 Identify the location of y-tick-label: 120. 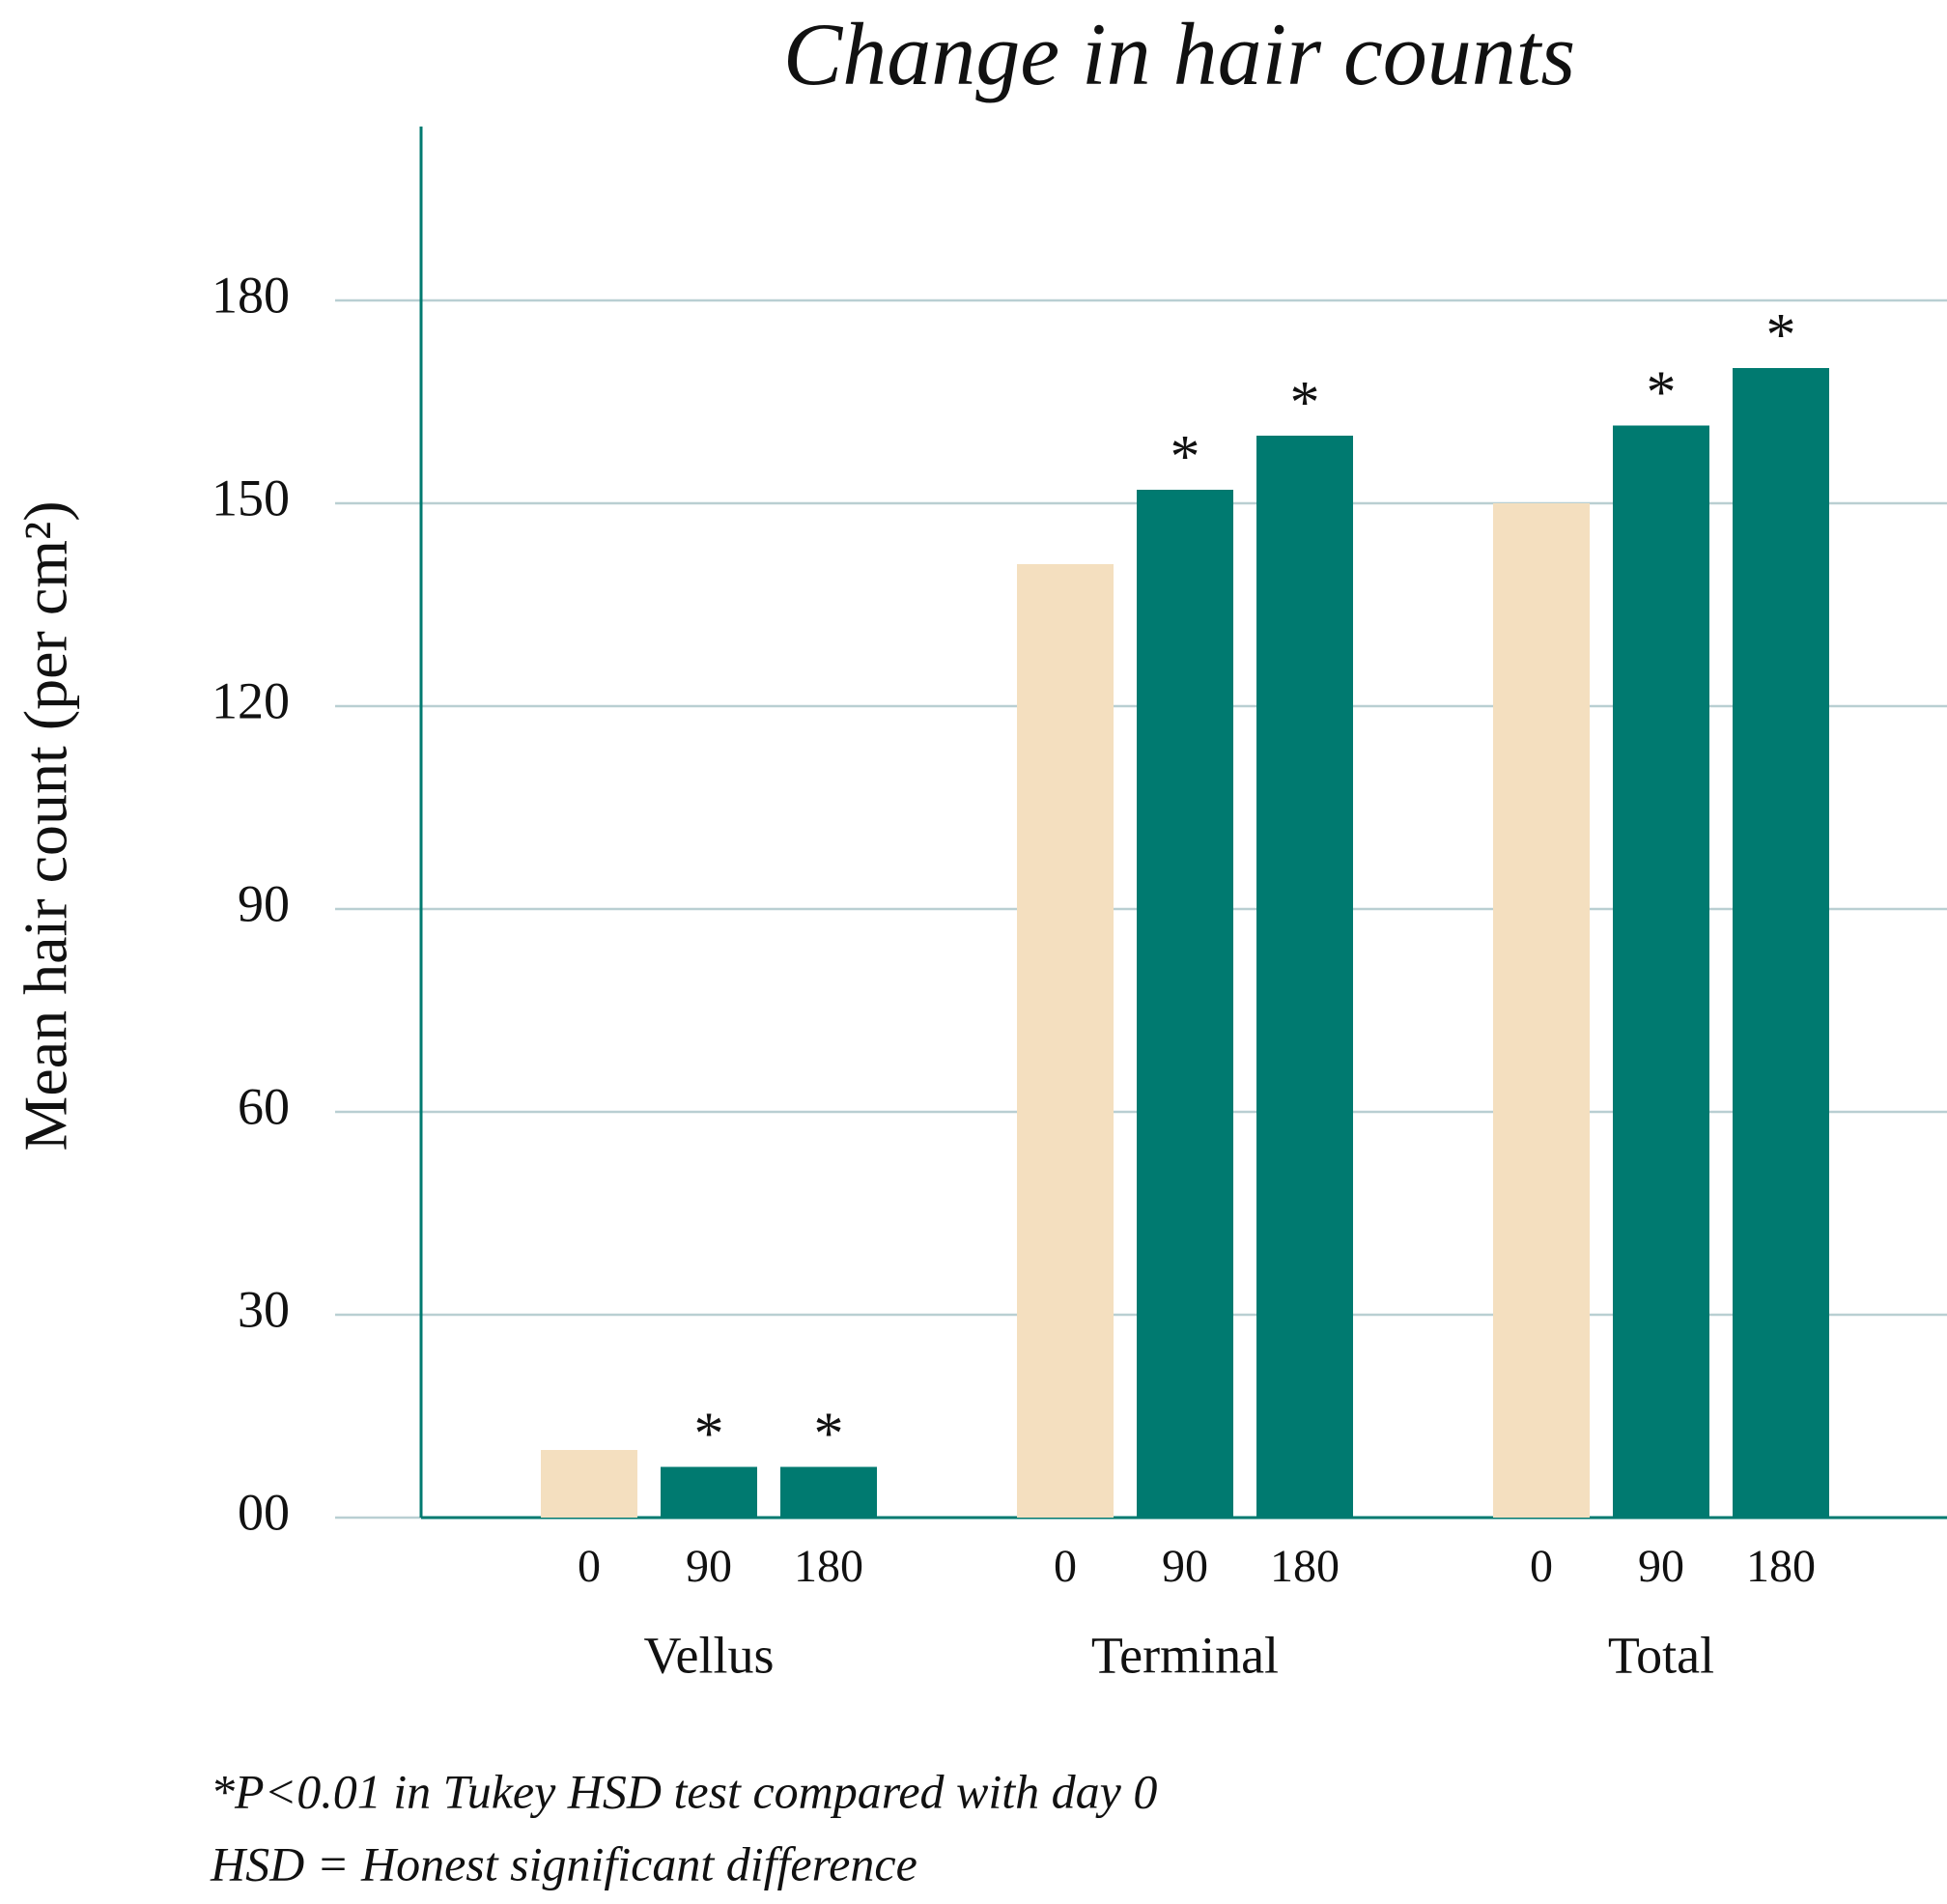
(251, 700).